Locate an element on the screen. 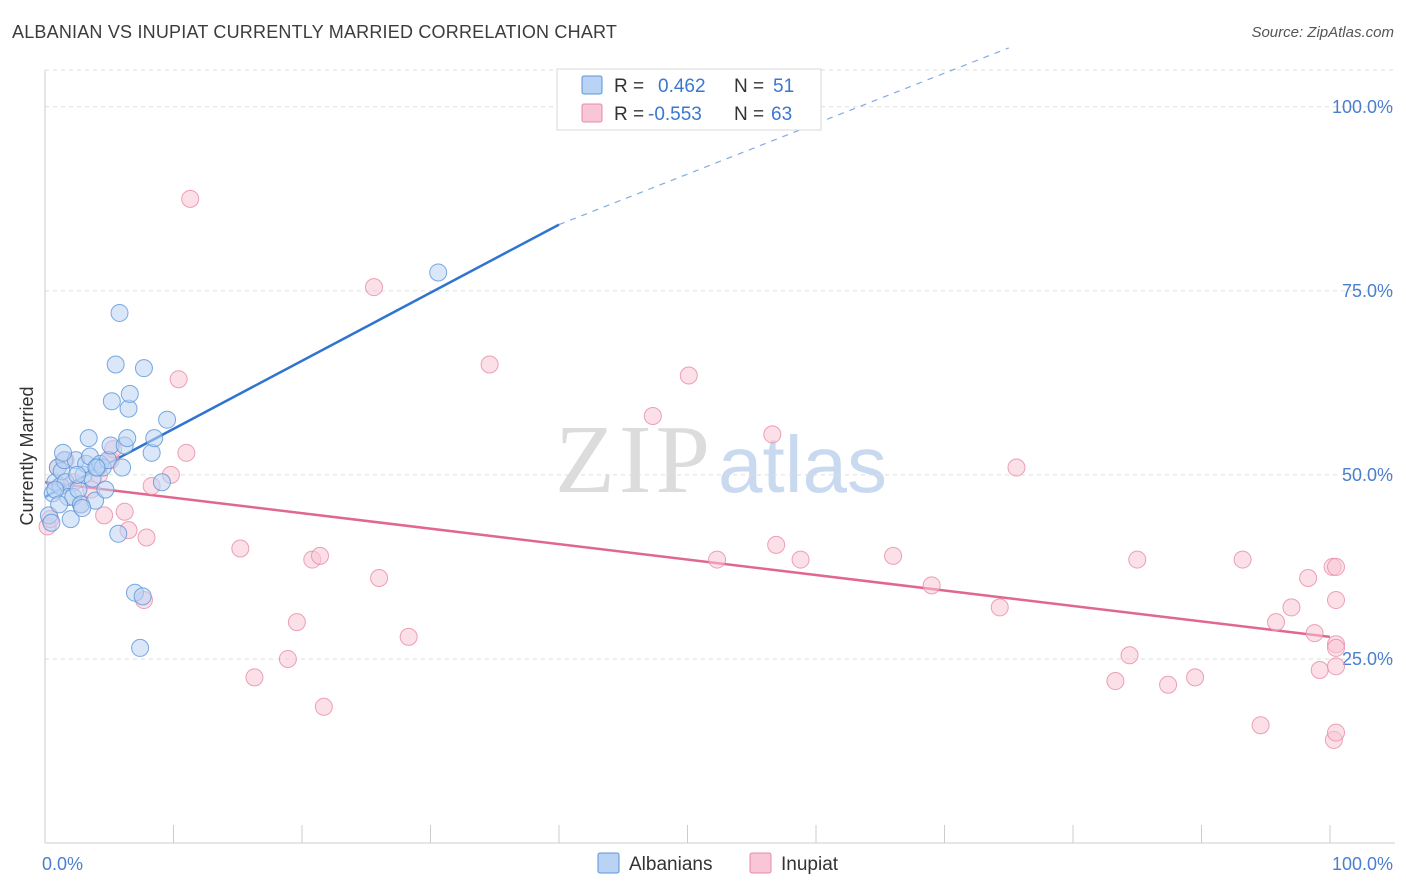 The height and width of the screenshot is (892, 1406). y-tick-label: 100.0% is located at coordinates (1362, 107).